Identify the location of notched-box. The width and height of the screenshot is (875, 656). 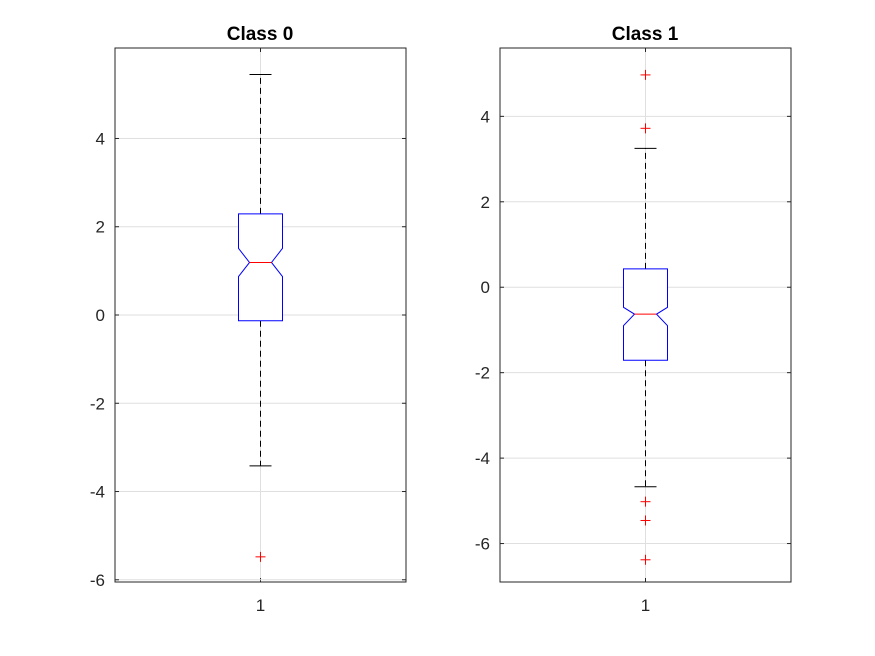
(260, 267).